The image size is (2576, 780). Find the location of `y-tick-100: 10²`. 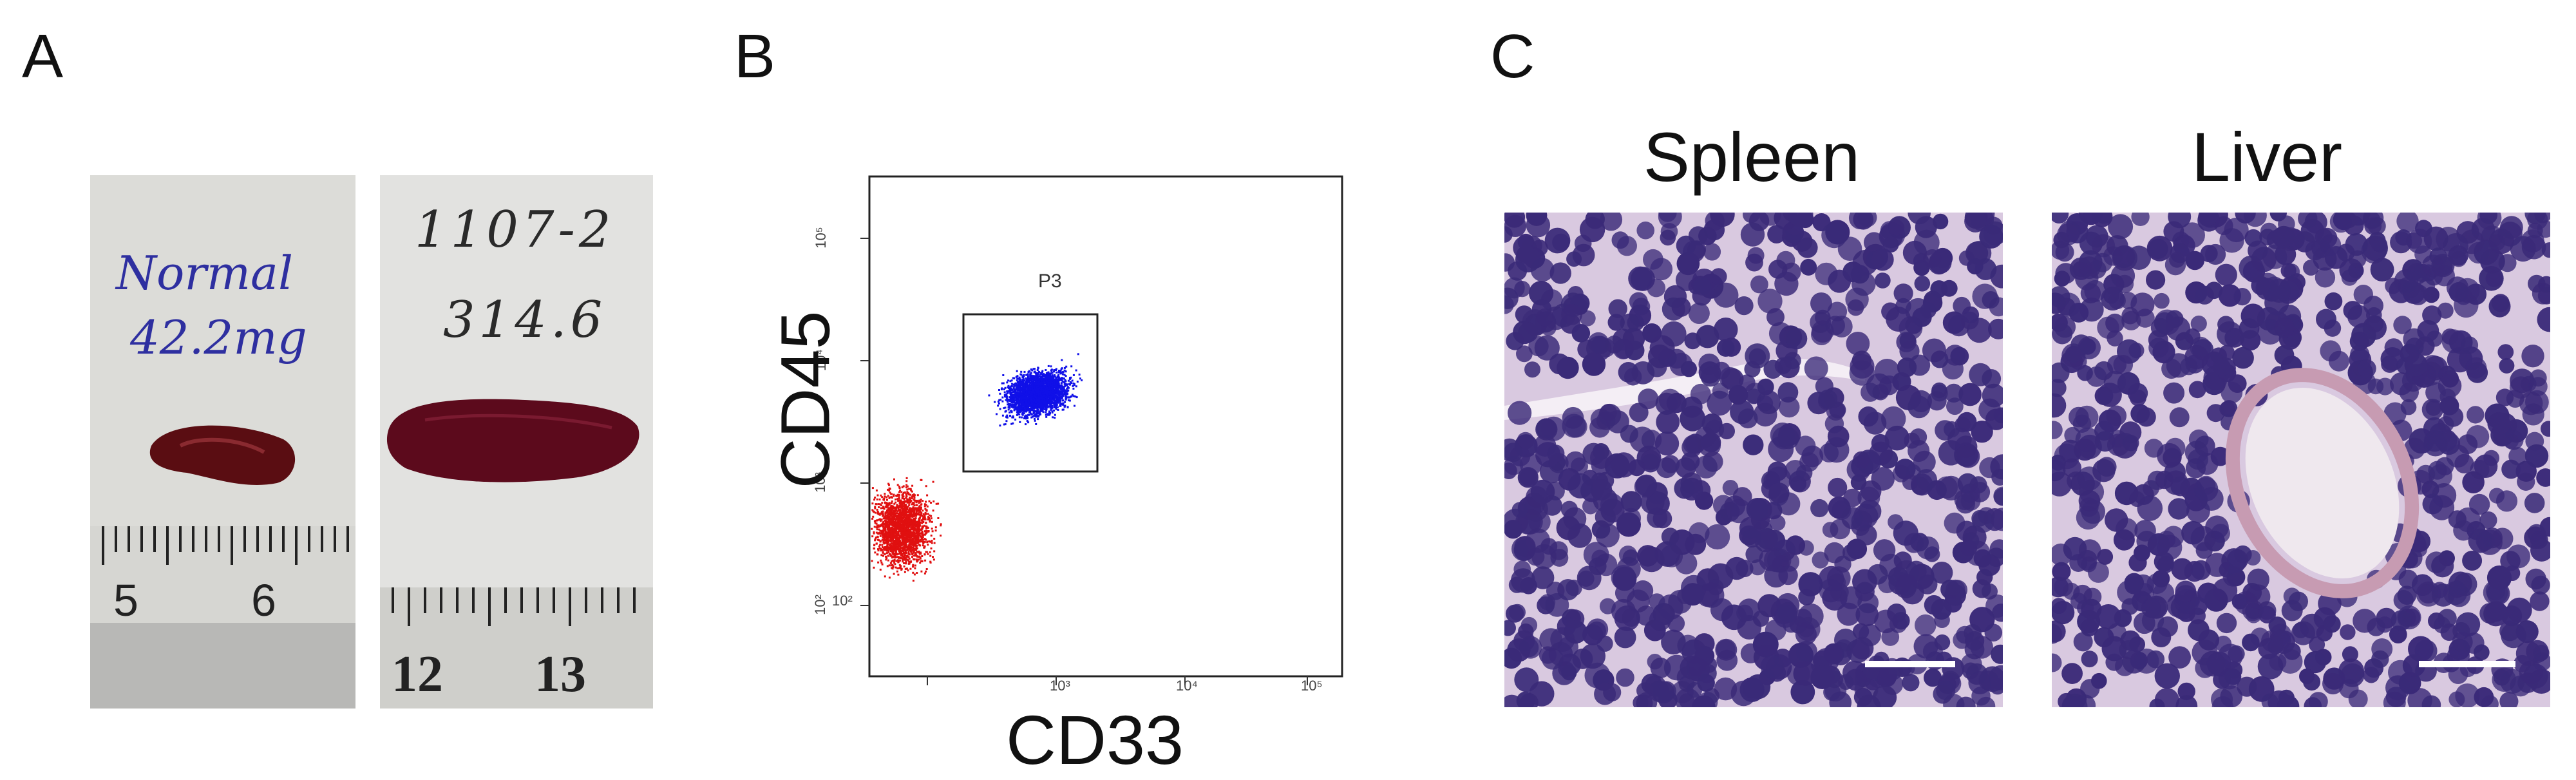

y-tick-100: 10² is located at coordinates (820, 605).